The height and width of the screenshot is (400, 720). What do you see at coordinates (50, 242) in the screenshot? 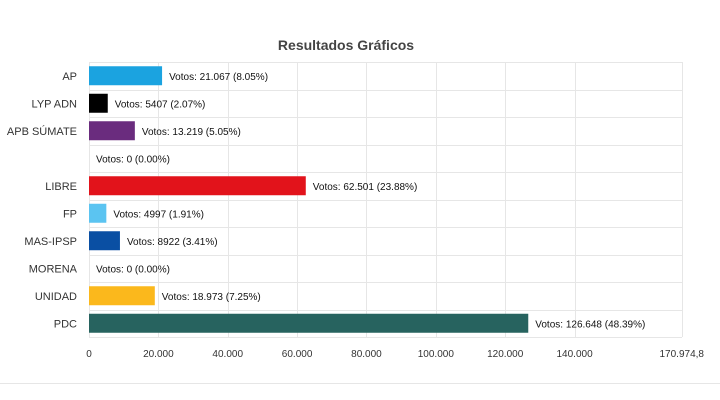
I see `category-label: MAS-IPSP` at bounding box center [50, 242].